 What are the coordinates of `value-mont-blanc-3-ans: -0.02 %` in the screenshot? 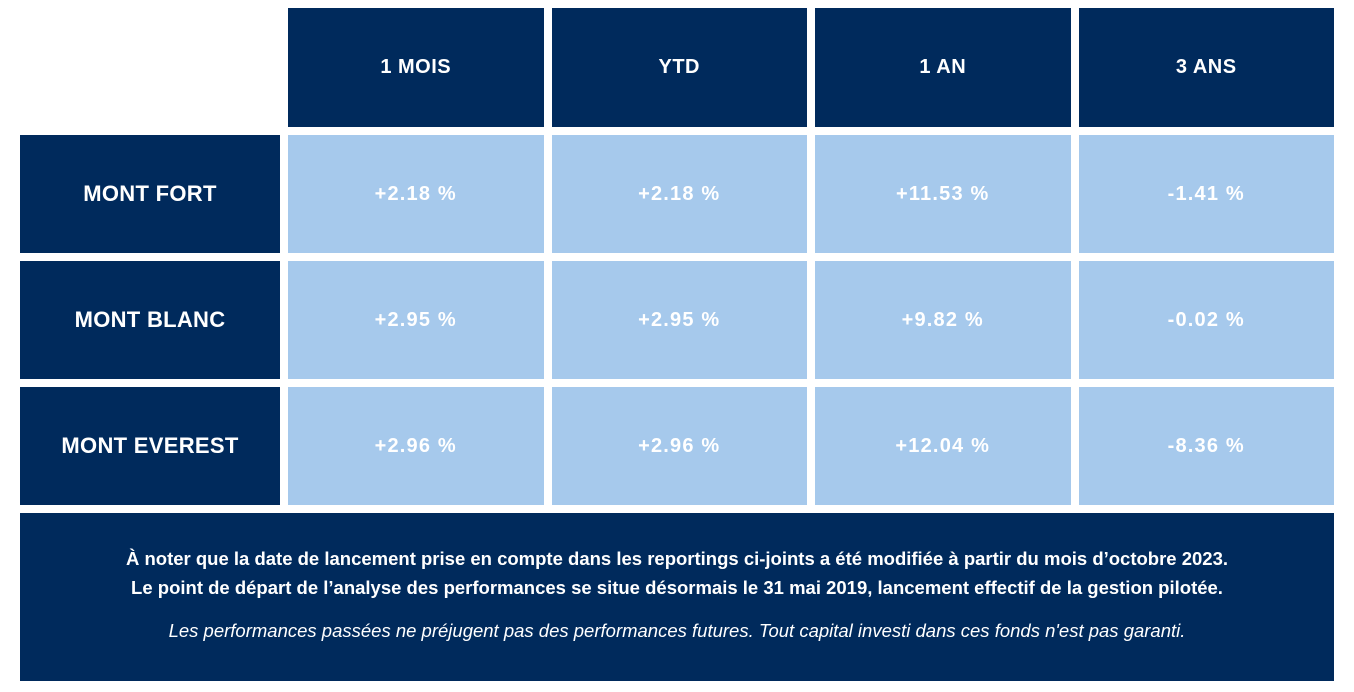 It's located at (1206, 320).